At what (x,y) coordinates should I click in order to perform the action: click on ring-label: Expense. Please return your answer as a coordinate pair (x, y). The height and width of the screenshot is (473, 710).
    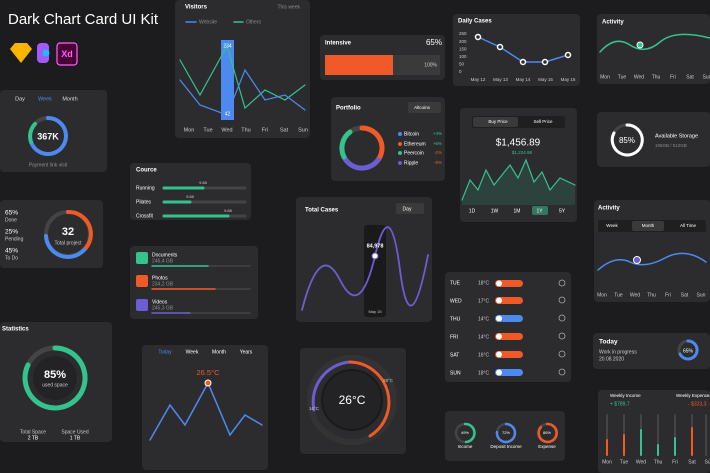
    Looking at the image, I should click on (547, 446).